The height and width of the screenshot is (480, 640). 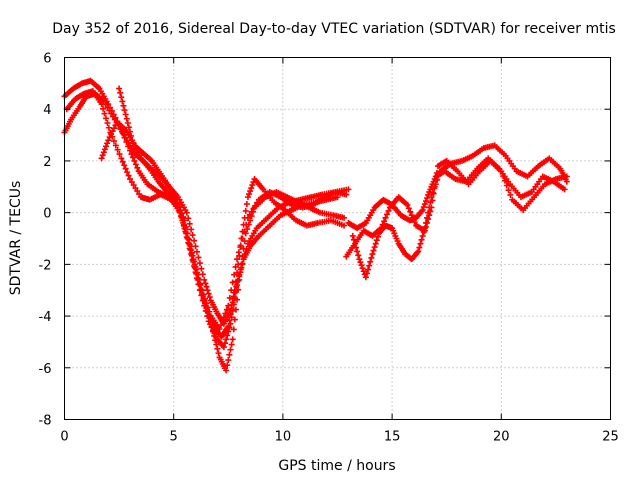 I want to click on x-tick-label: 0, so click(x=64, y=437).